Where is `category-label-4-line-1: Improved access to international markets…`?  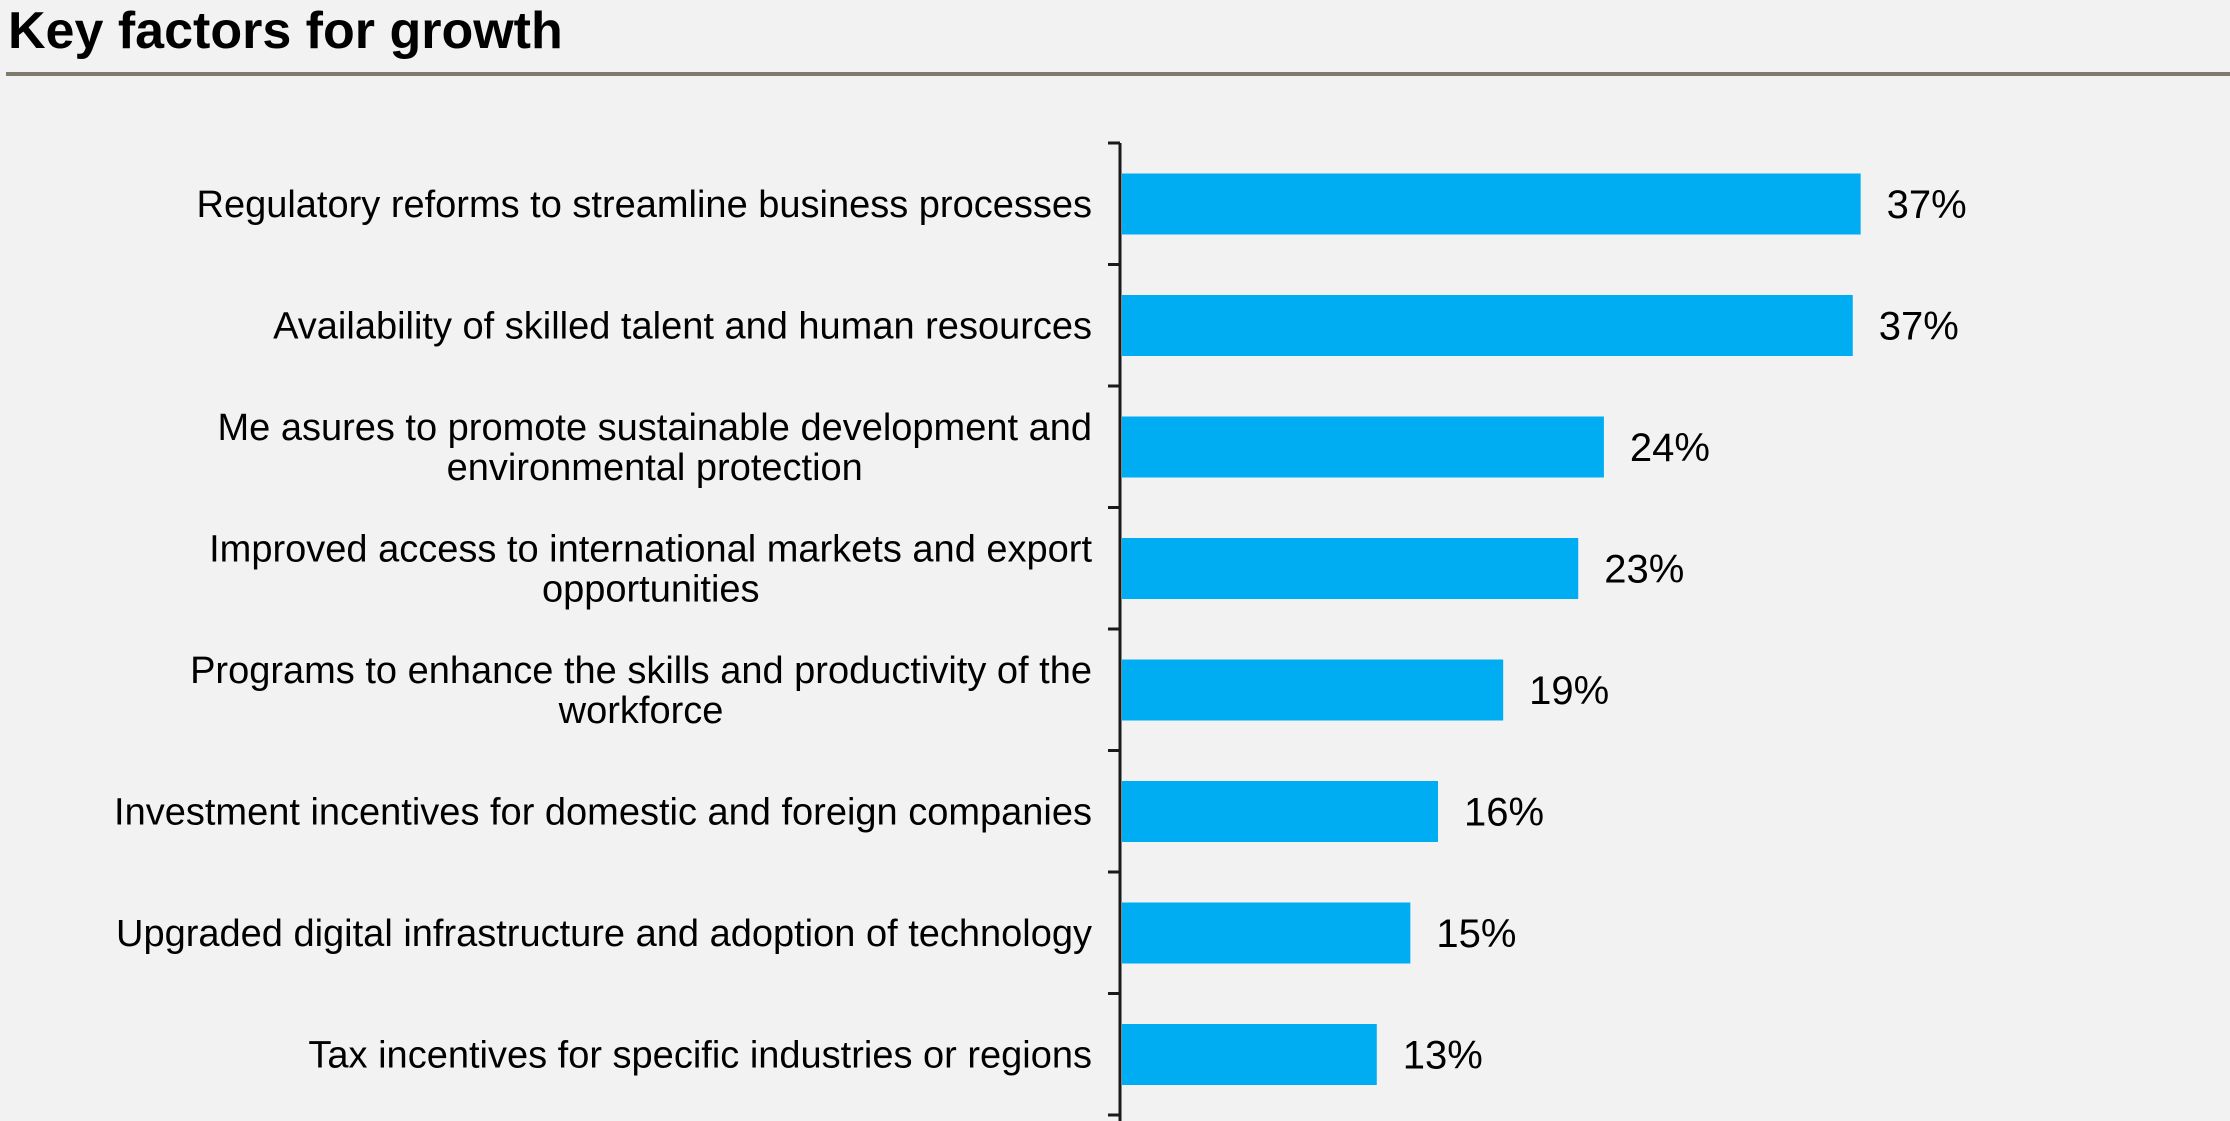 category-label-4-line-1: Improved access to international markets… is located at coordinates (650, 550).